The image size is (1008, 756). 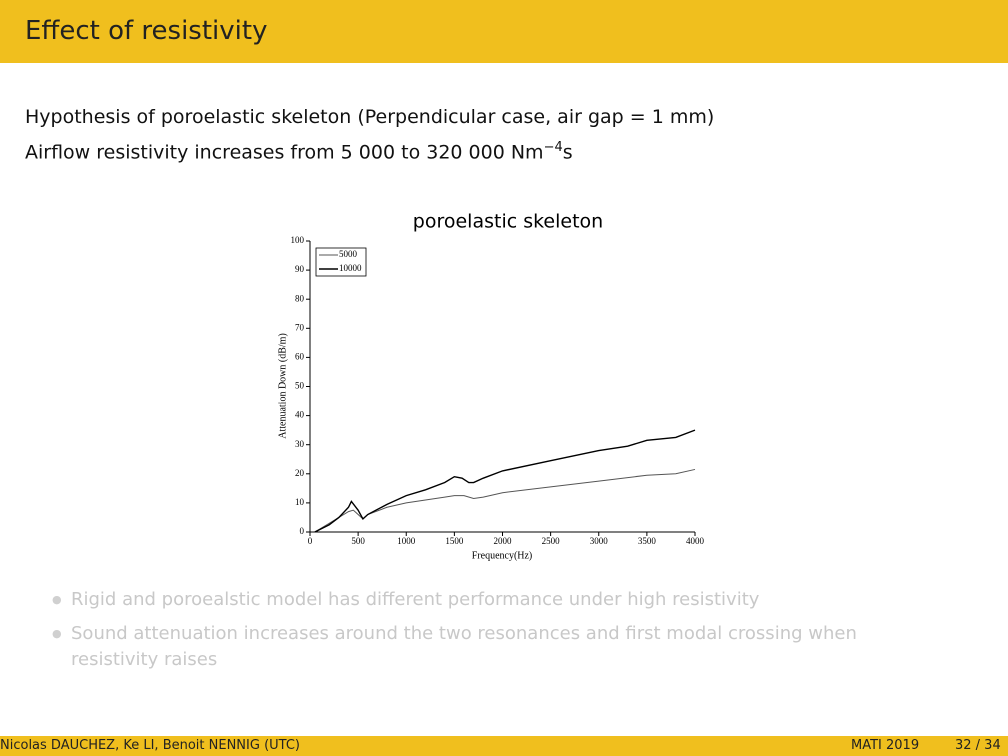 What do you see at coordinates (310, 541) in the screenshot?
I see `x-tick-label: 0` at bounding box center [310, 541].